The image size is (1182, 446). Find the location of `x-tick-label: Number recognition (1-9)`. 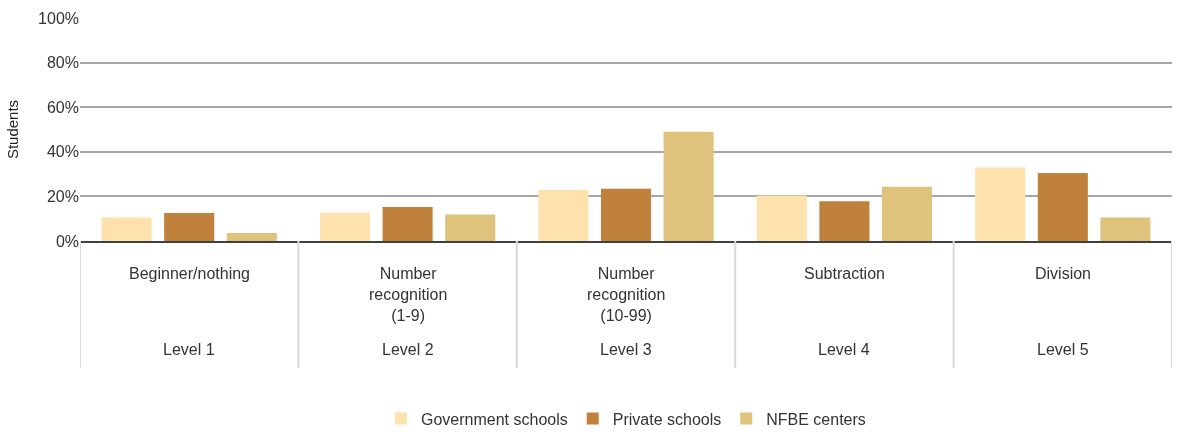

x-tick-label: Number recognition (1-9) is located at coordinates (408, 294).